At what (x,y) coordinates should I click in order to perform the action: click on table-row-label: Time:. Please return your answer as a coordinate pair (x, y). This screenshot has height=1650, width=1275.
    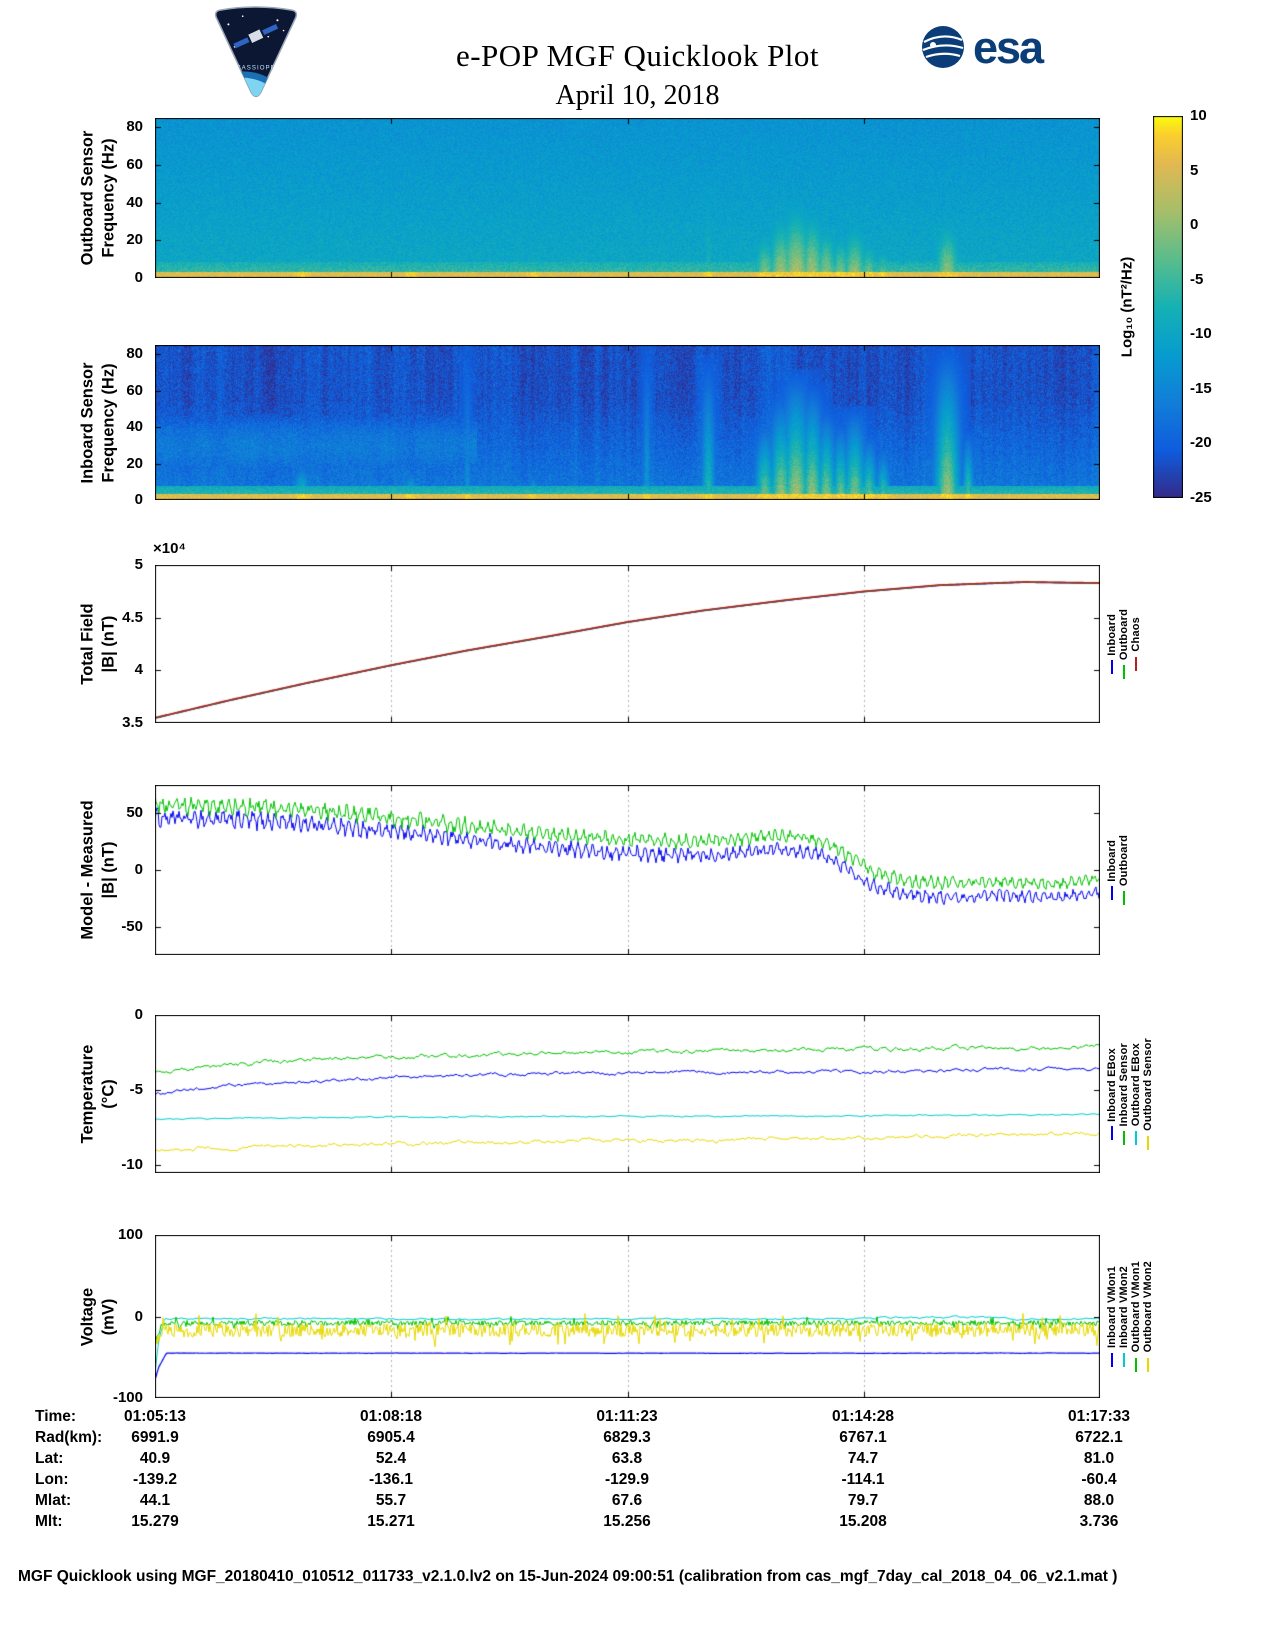
    Looking at the image, I should click on (56, 1416).